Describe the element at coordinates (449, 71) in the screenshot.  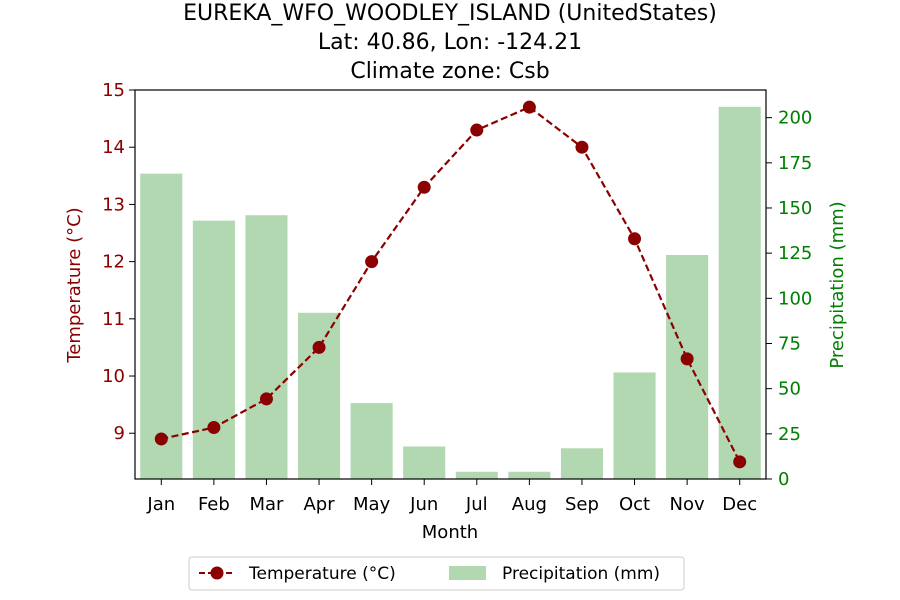
I see `chart-title-line-3: Climate zone: Csb` at that location.